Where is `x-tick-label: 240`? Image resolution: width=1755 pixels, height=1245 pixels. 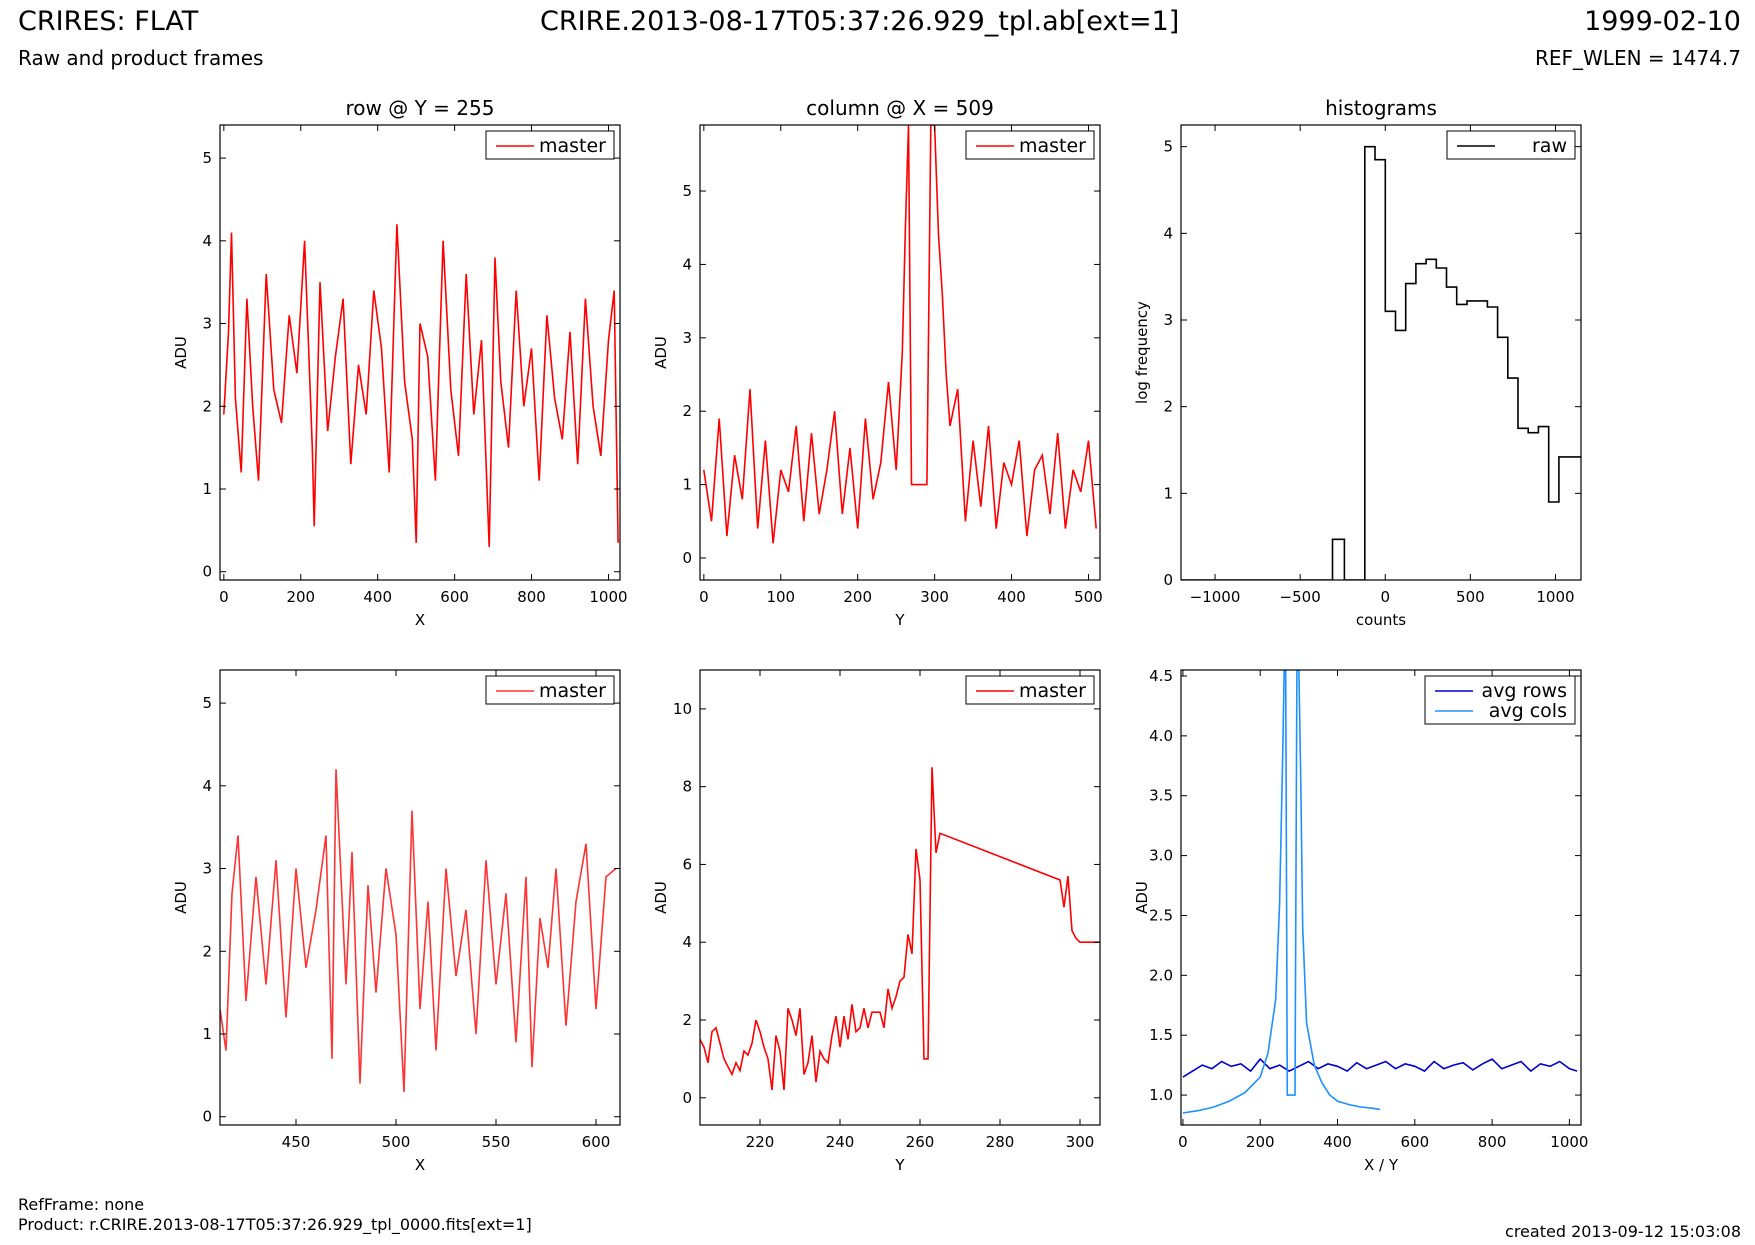
x-tick-label: 240 is located at coordinates (840, 1142).